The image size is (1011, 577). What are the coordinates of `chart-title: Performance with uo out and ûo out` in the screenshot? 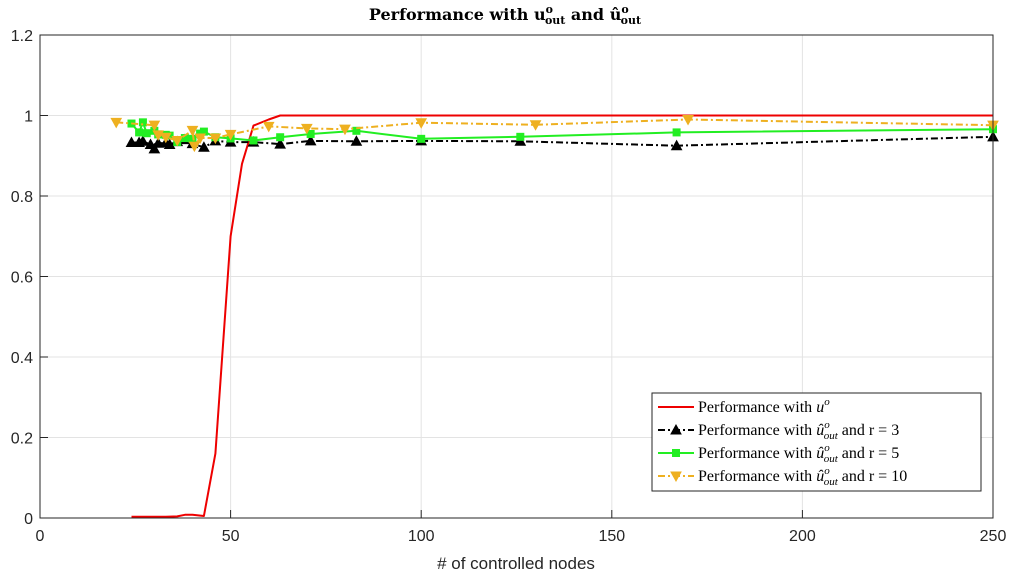 It's located at (505, 15).